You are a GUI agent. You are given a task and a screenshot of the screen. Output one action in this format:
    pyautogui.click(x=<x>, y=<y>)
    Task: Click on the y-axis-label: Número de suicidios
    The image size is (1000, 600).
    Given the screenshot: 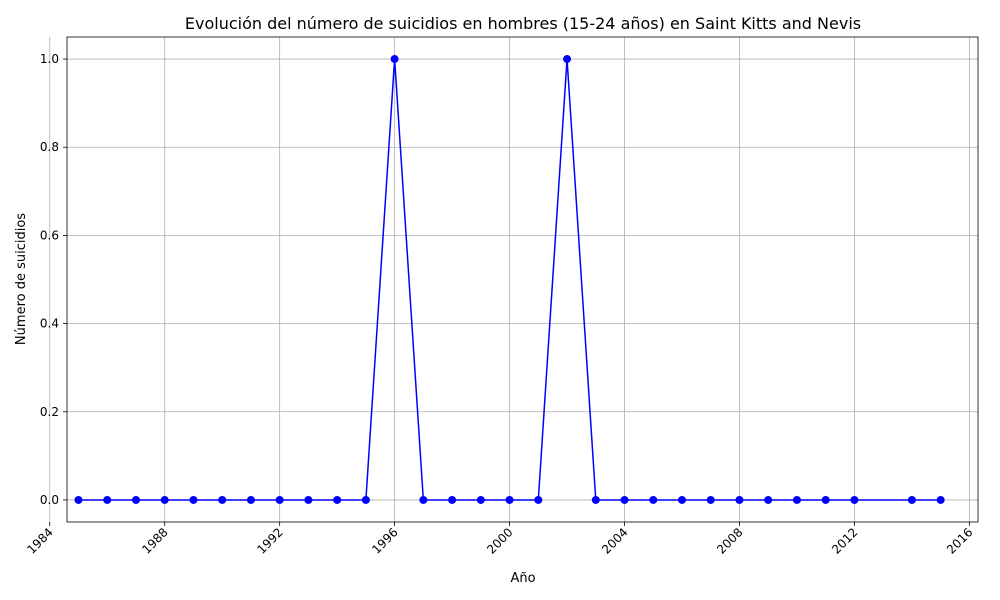 What is the action you would take?
    pyautogui.click(x=21, y=279)
    